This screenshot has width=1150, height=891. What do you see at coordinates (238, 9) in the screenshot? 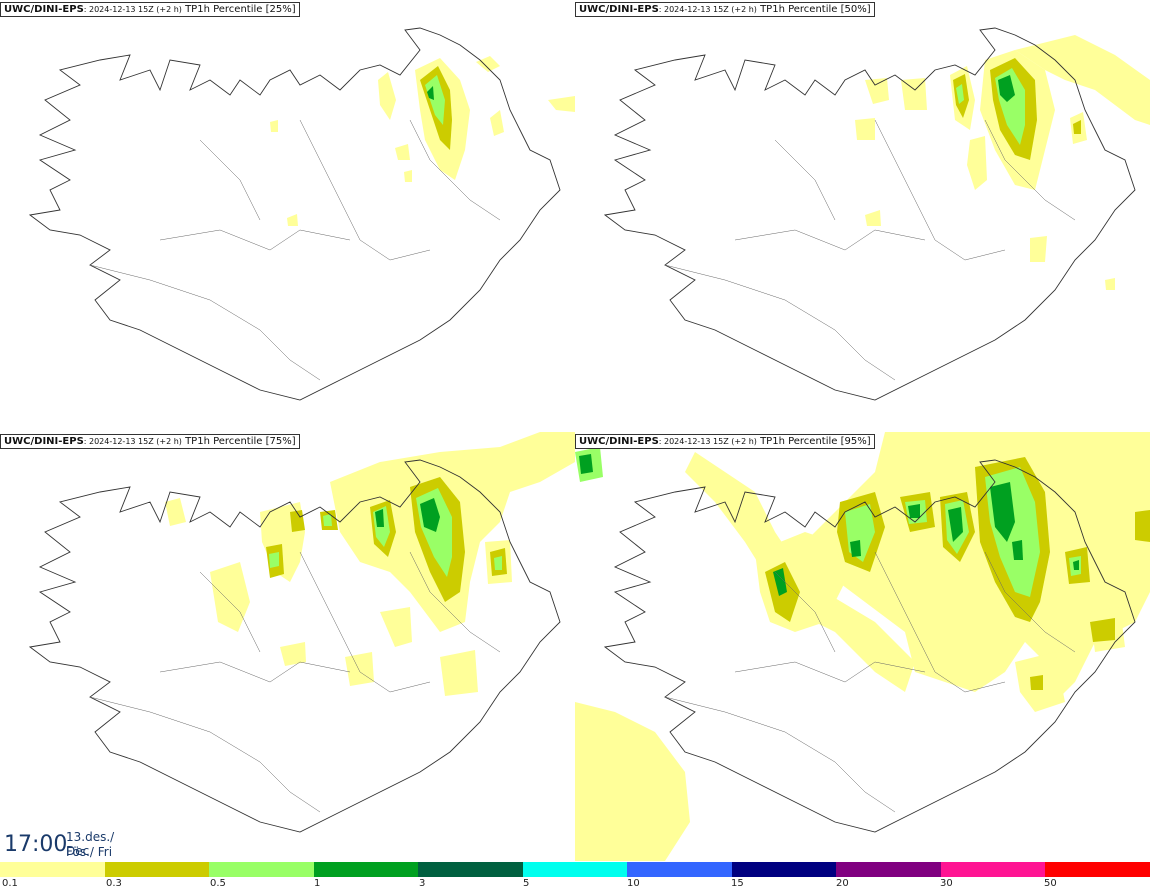
I see `field-name: TP1h Percentile [25%]` at bounding box center [238, 9].